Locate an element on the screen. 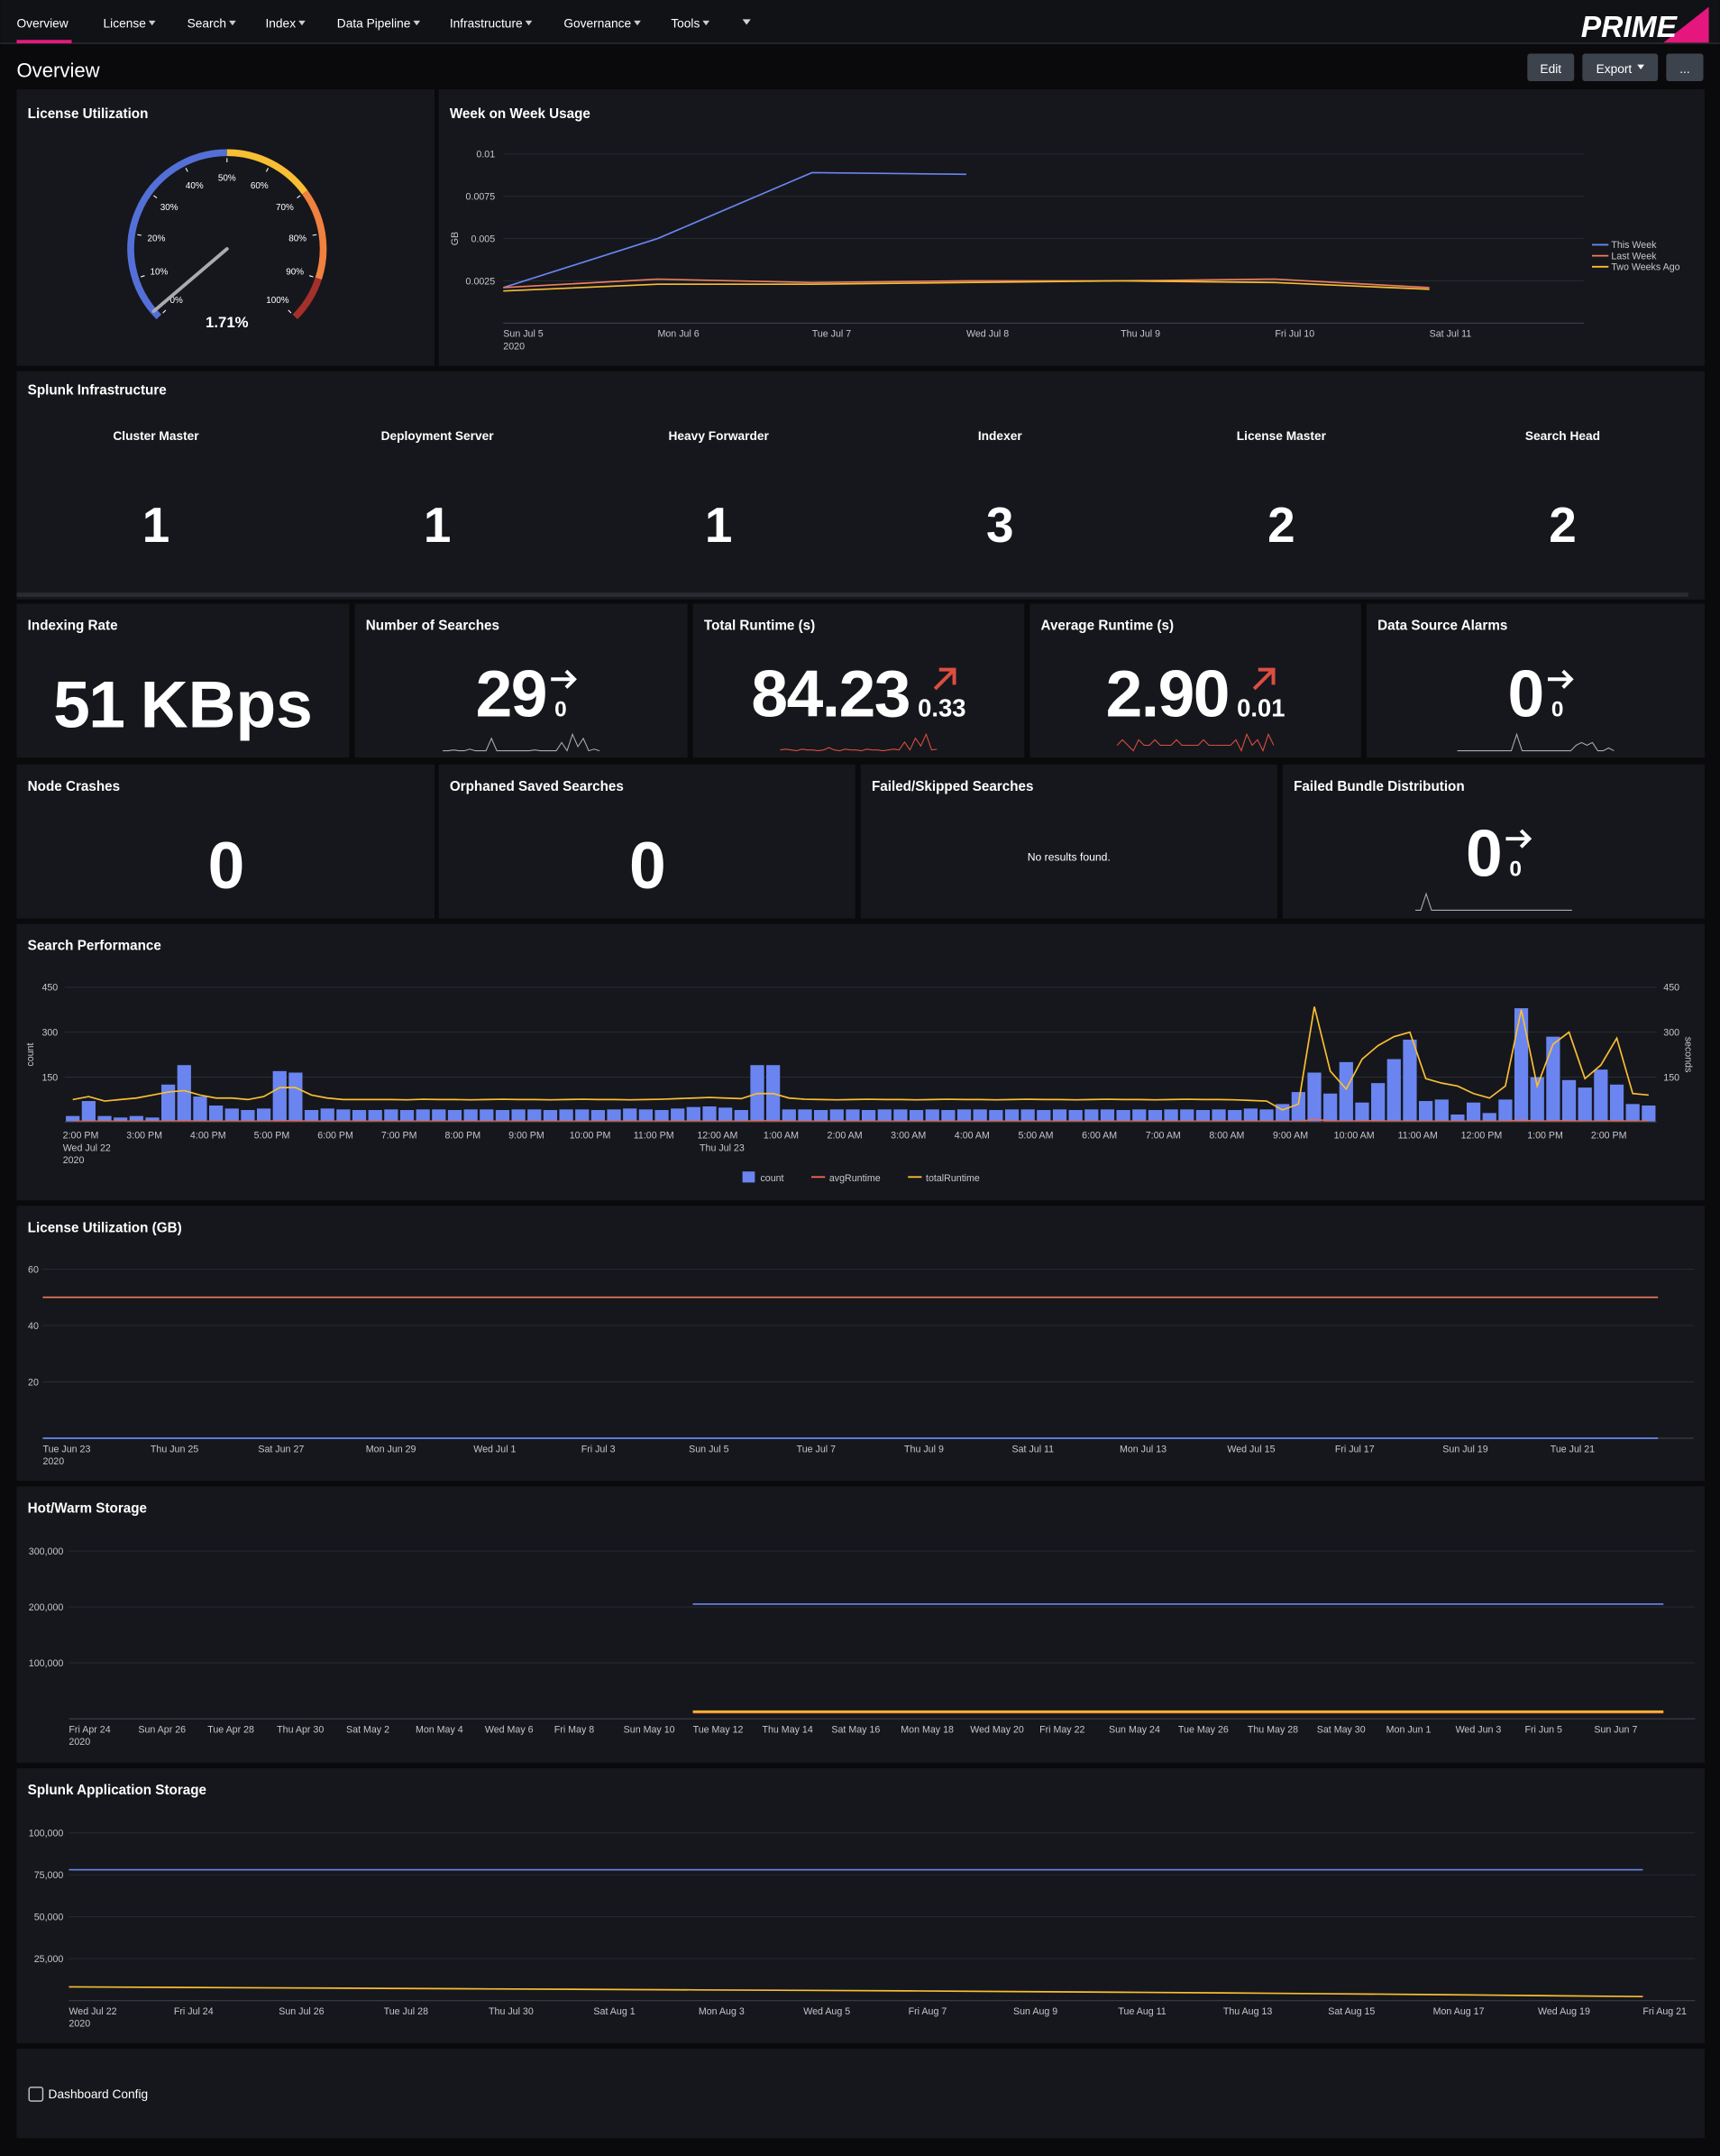 The width and height of the screenshot is (1720, 2156). y-tick-label: 20 is located at coordinates (33, 1382).